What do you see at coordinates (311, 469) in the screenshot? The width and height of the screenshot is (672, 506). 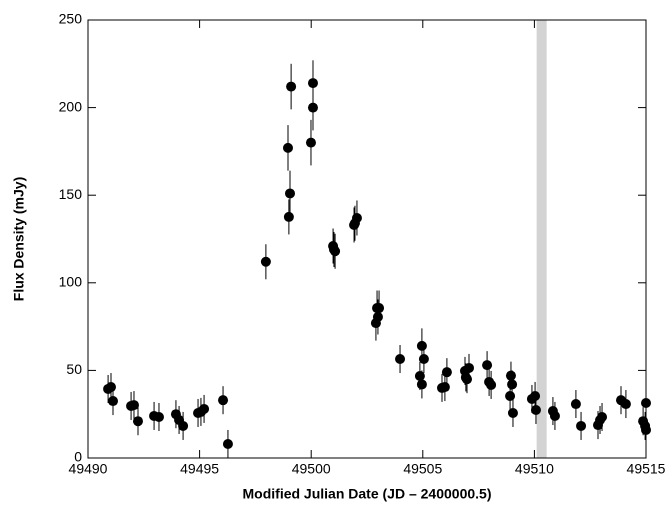 I see `x-tick-label: 49500` at bounding box center [311, 469].